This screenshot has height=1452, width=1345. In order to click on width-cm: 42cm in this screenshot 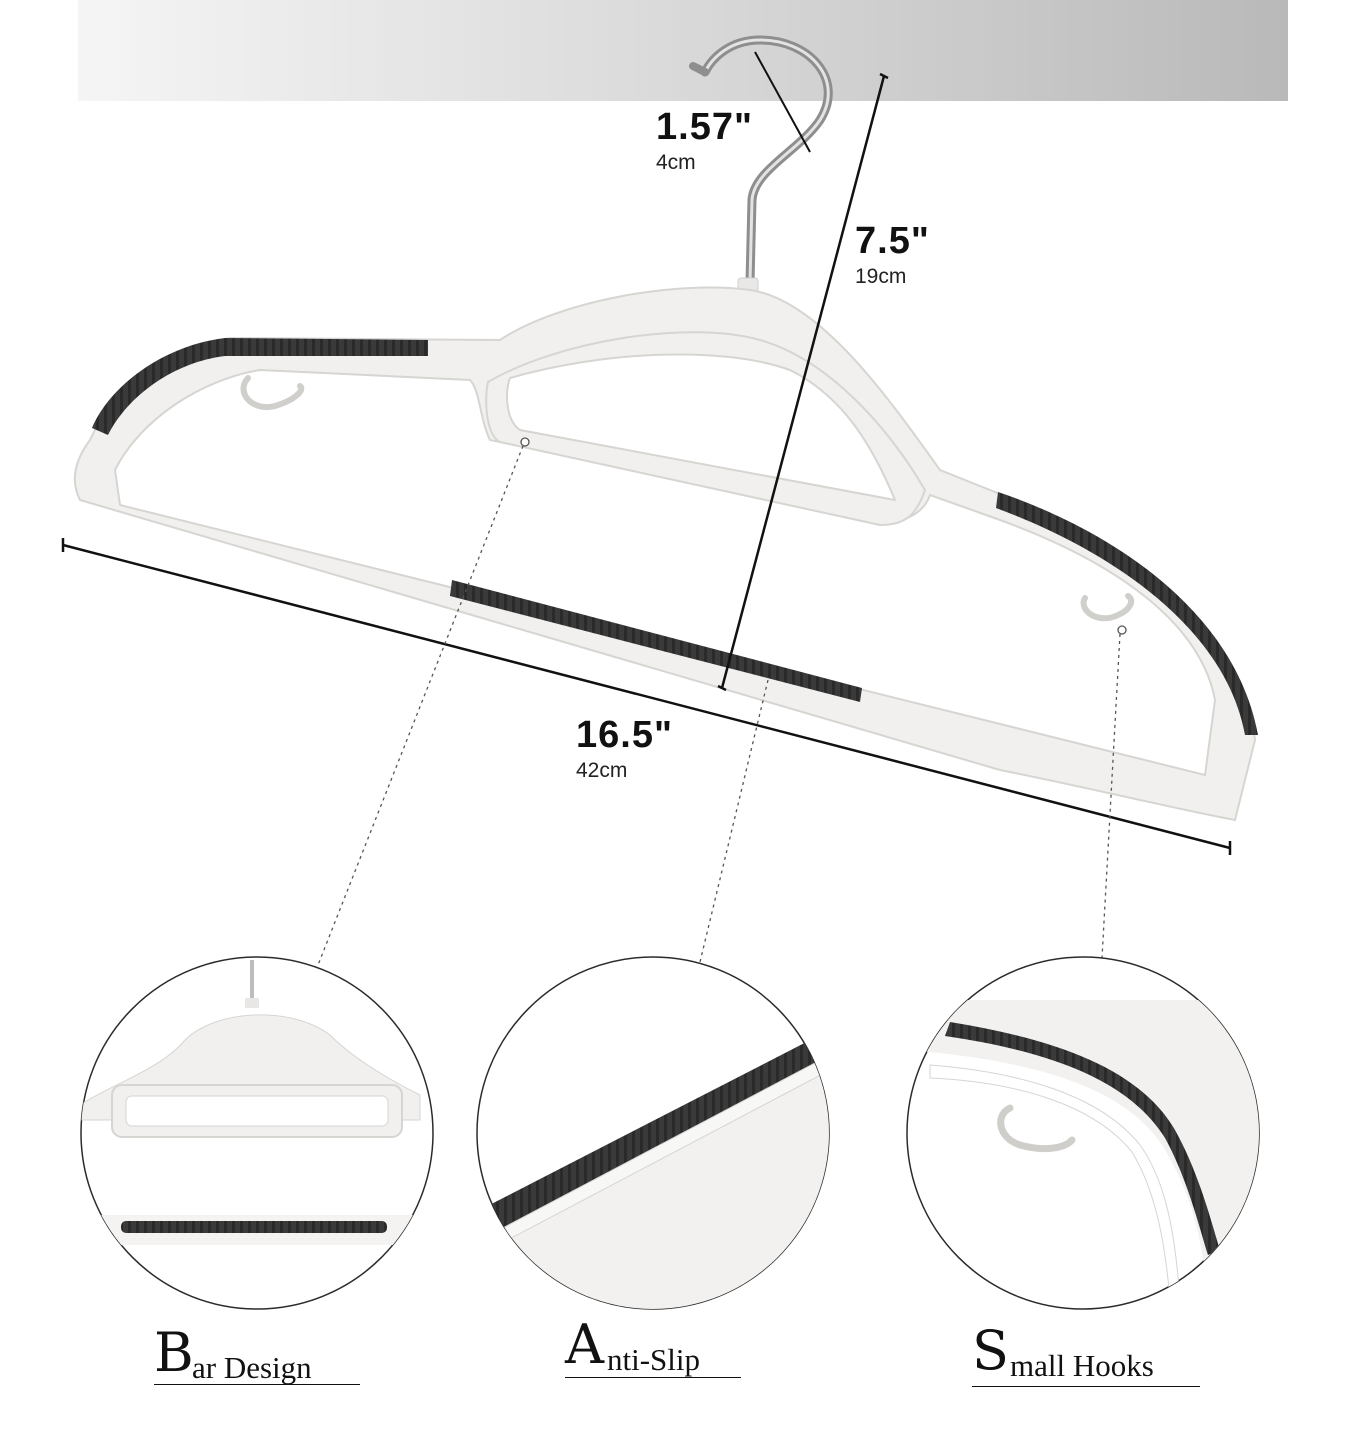, I will do `click(602, 770)`.